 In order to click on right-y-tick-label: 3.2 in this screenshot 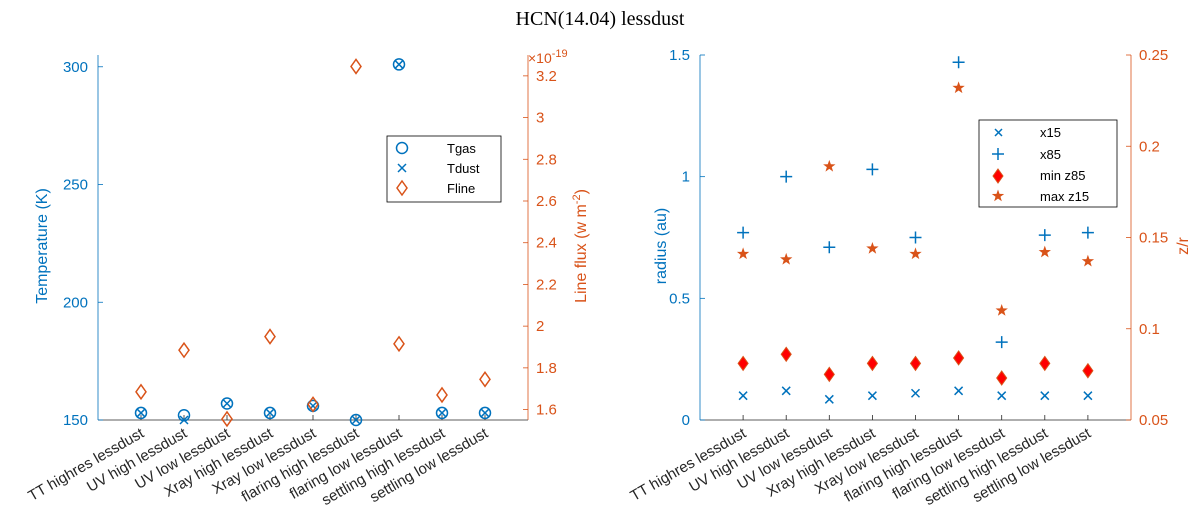, I will do `click(546, 76)`.